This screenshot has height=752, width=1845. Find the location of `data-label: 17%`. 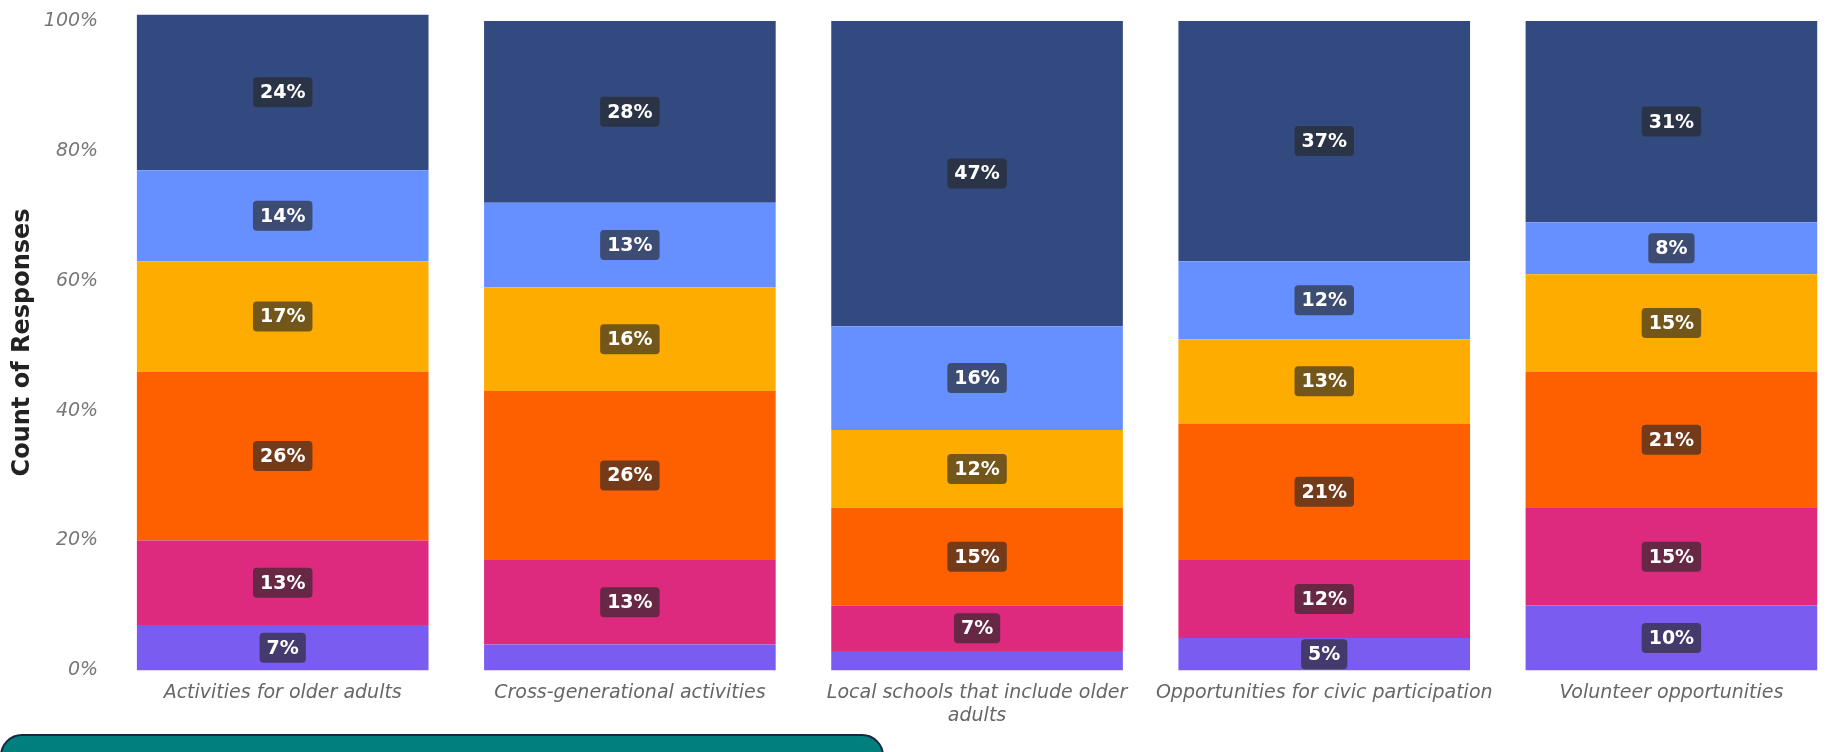

data-label: 17% is located at coordinates (282, 315).